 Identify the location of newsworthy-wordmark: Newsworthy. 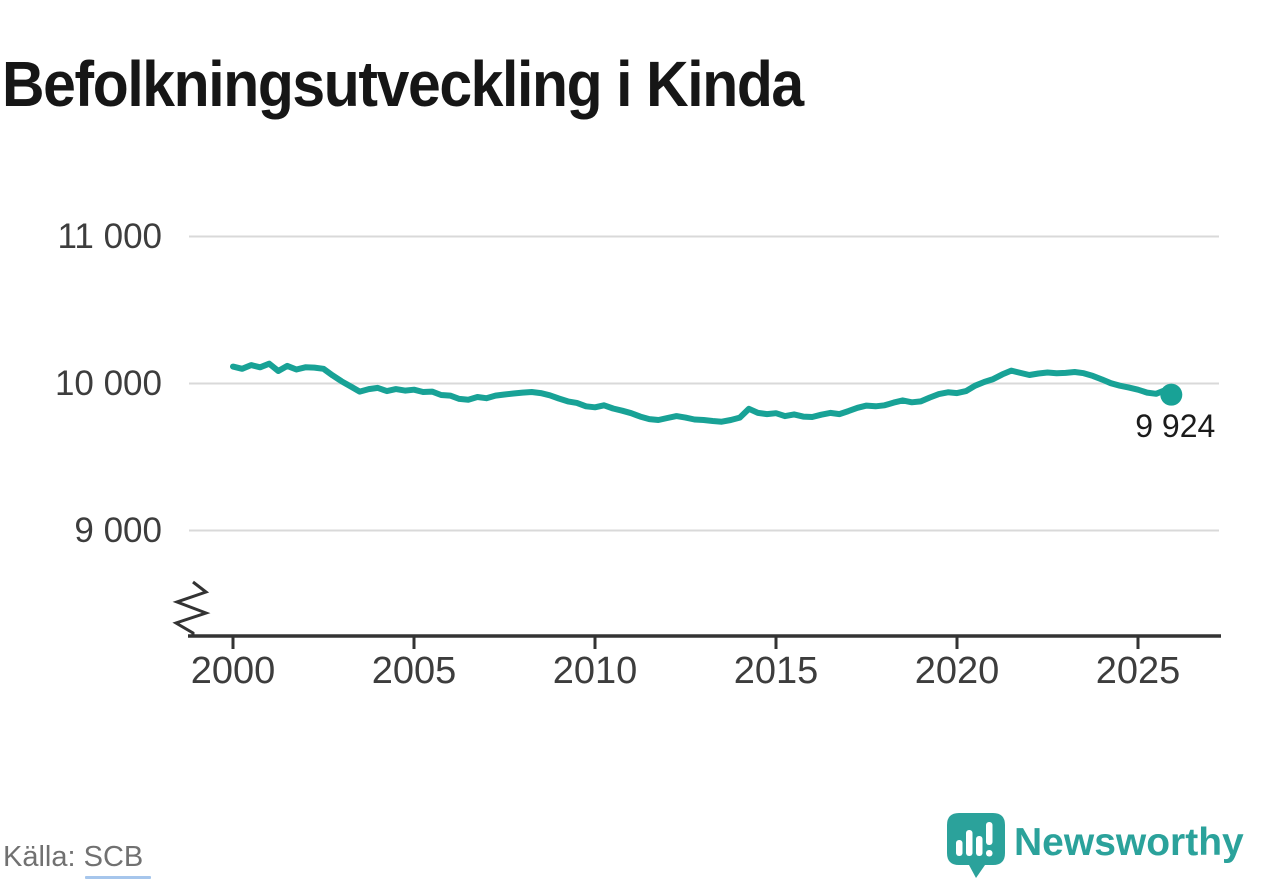
(1129, 842).